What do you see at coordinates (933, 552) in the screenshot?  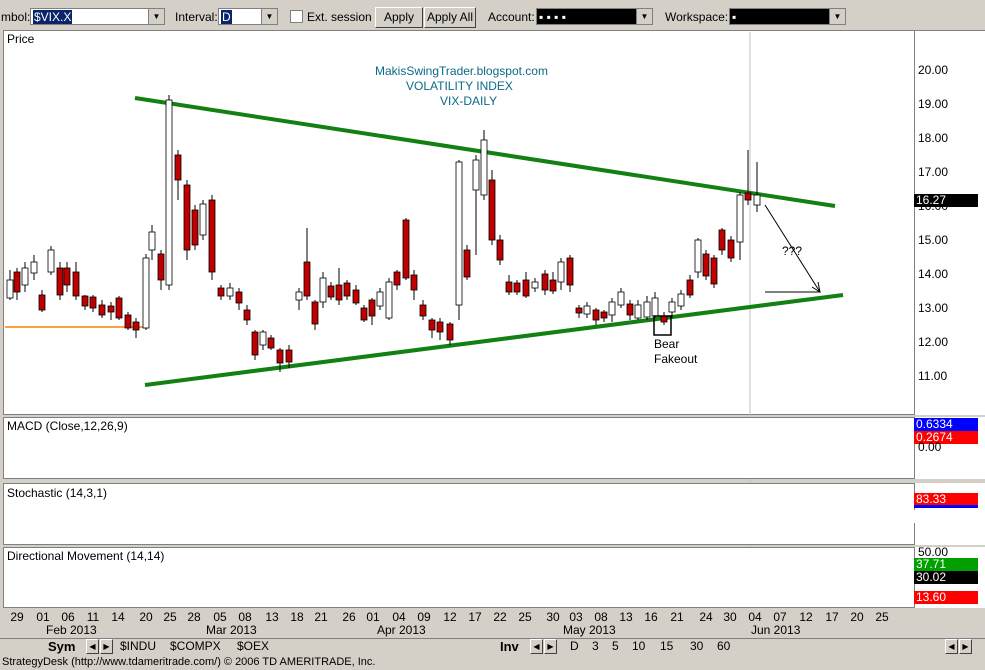 I see `dm-tick-50: 50.00` at bounding box center [933, 552].